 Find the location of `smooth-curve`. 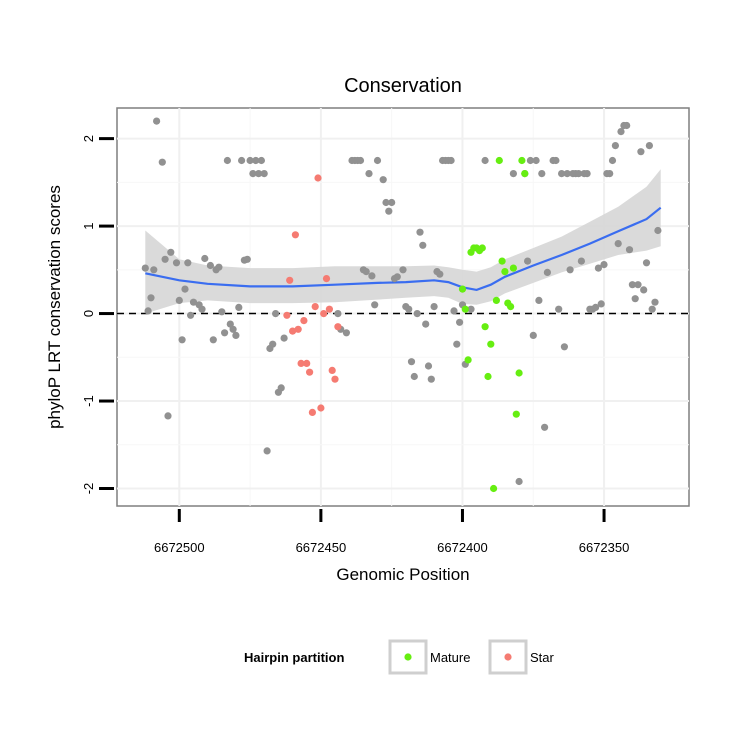

smooth-curve is located at coordinates (403, 249).